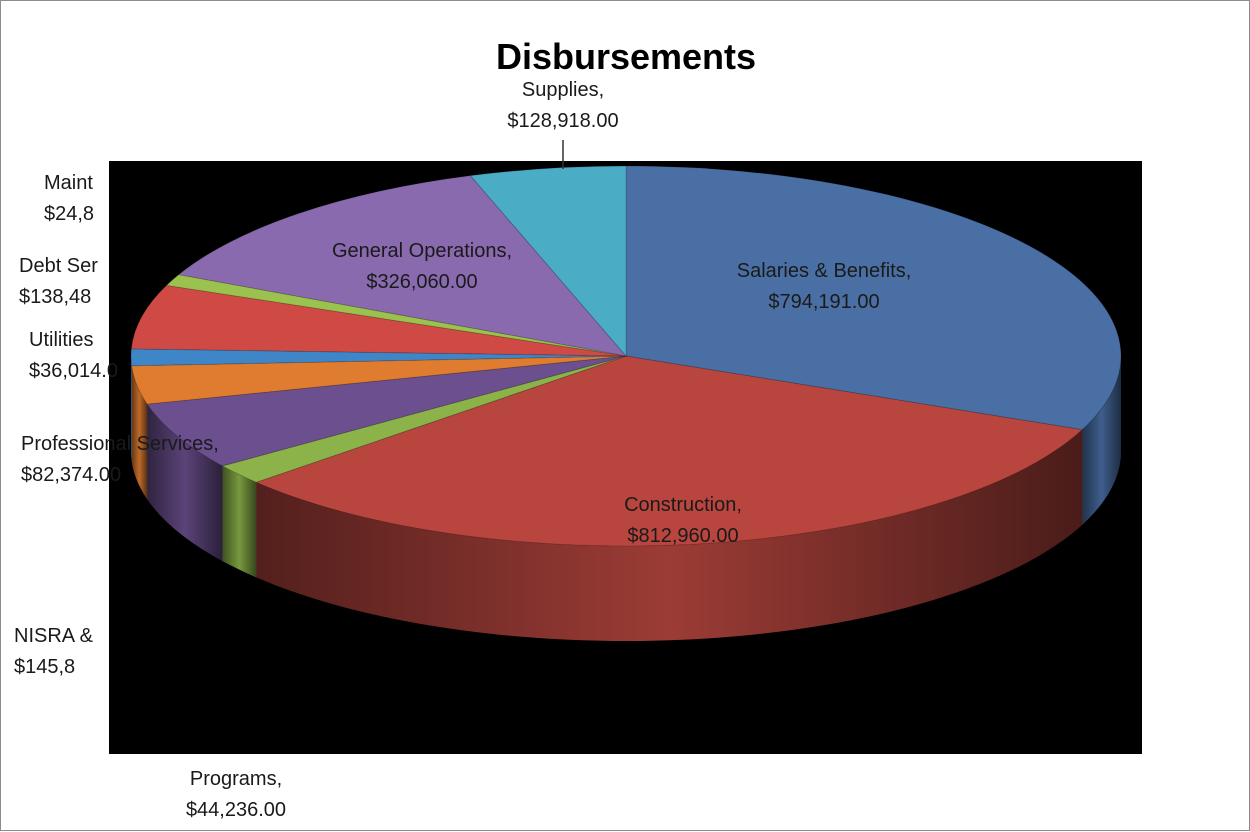 The height and width of the screenshot is (832, 1250). Describe the element at coordinates (682, 536) in the screenshot. I see `data-label-value-1: $812,960.00` at that location.